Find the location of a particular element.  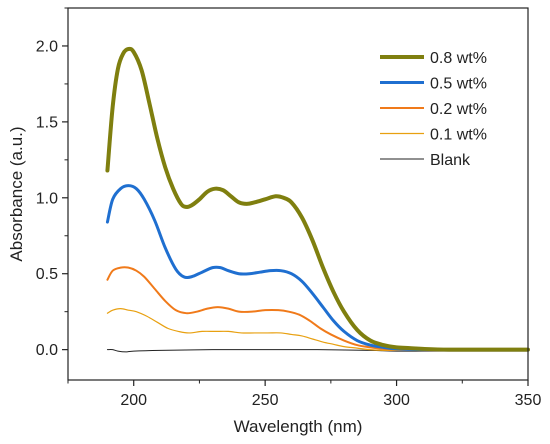

legend-label-blank: Blank is located at coordinates (450, 160).